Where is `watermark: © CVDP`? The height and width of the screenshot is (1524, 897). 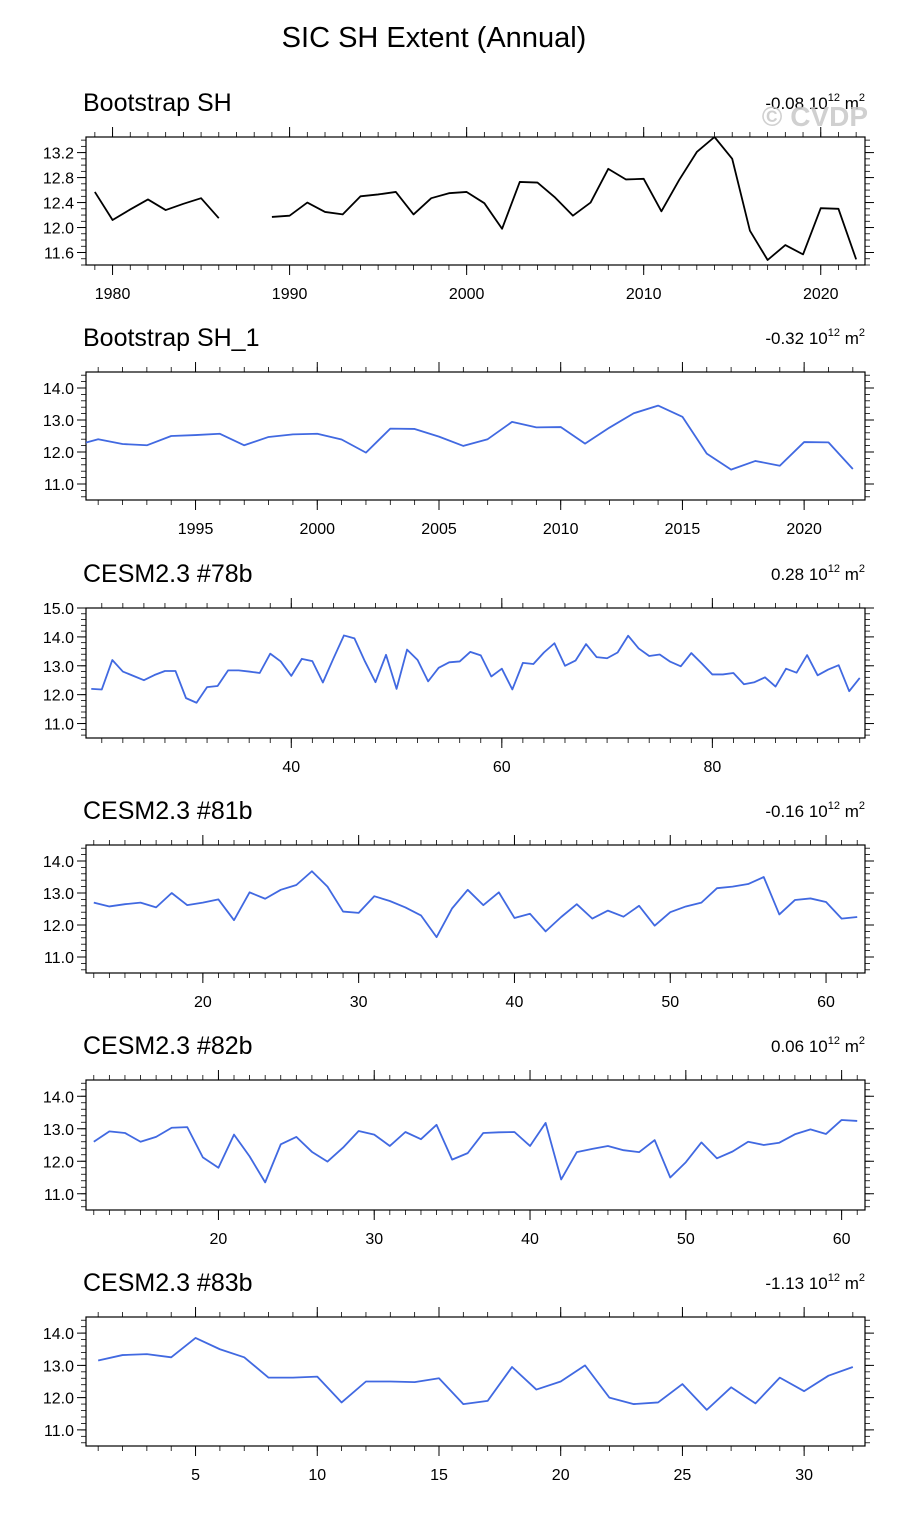
watermark: © CVDP is located at coordinates (815, 116).